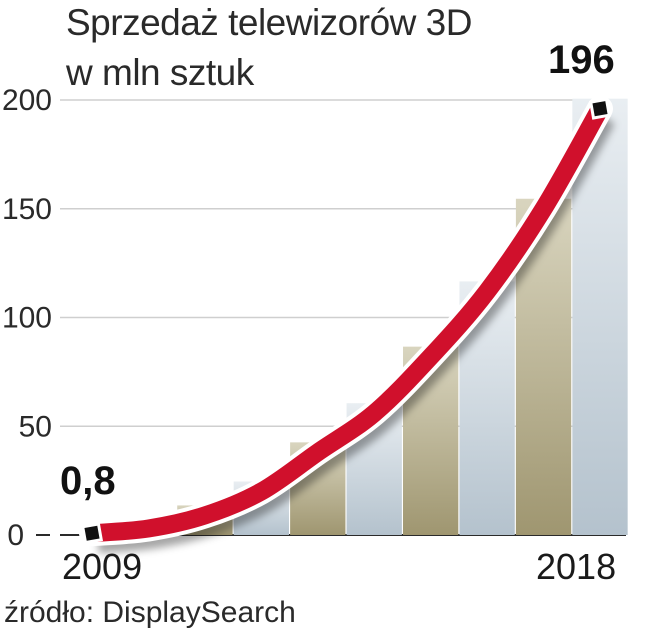 The width and height of the screenshot is (654, 640). I want to click on y-tick-label-100: 100, so click(27, 318).